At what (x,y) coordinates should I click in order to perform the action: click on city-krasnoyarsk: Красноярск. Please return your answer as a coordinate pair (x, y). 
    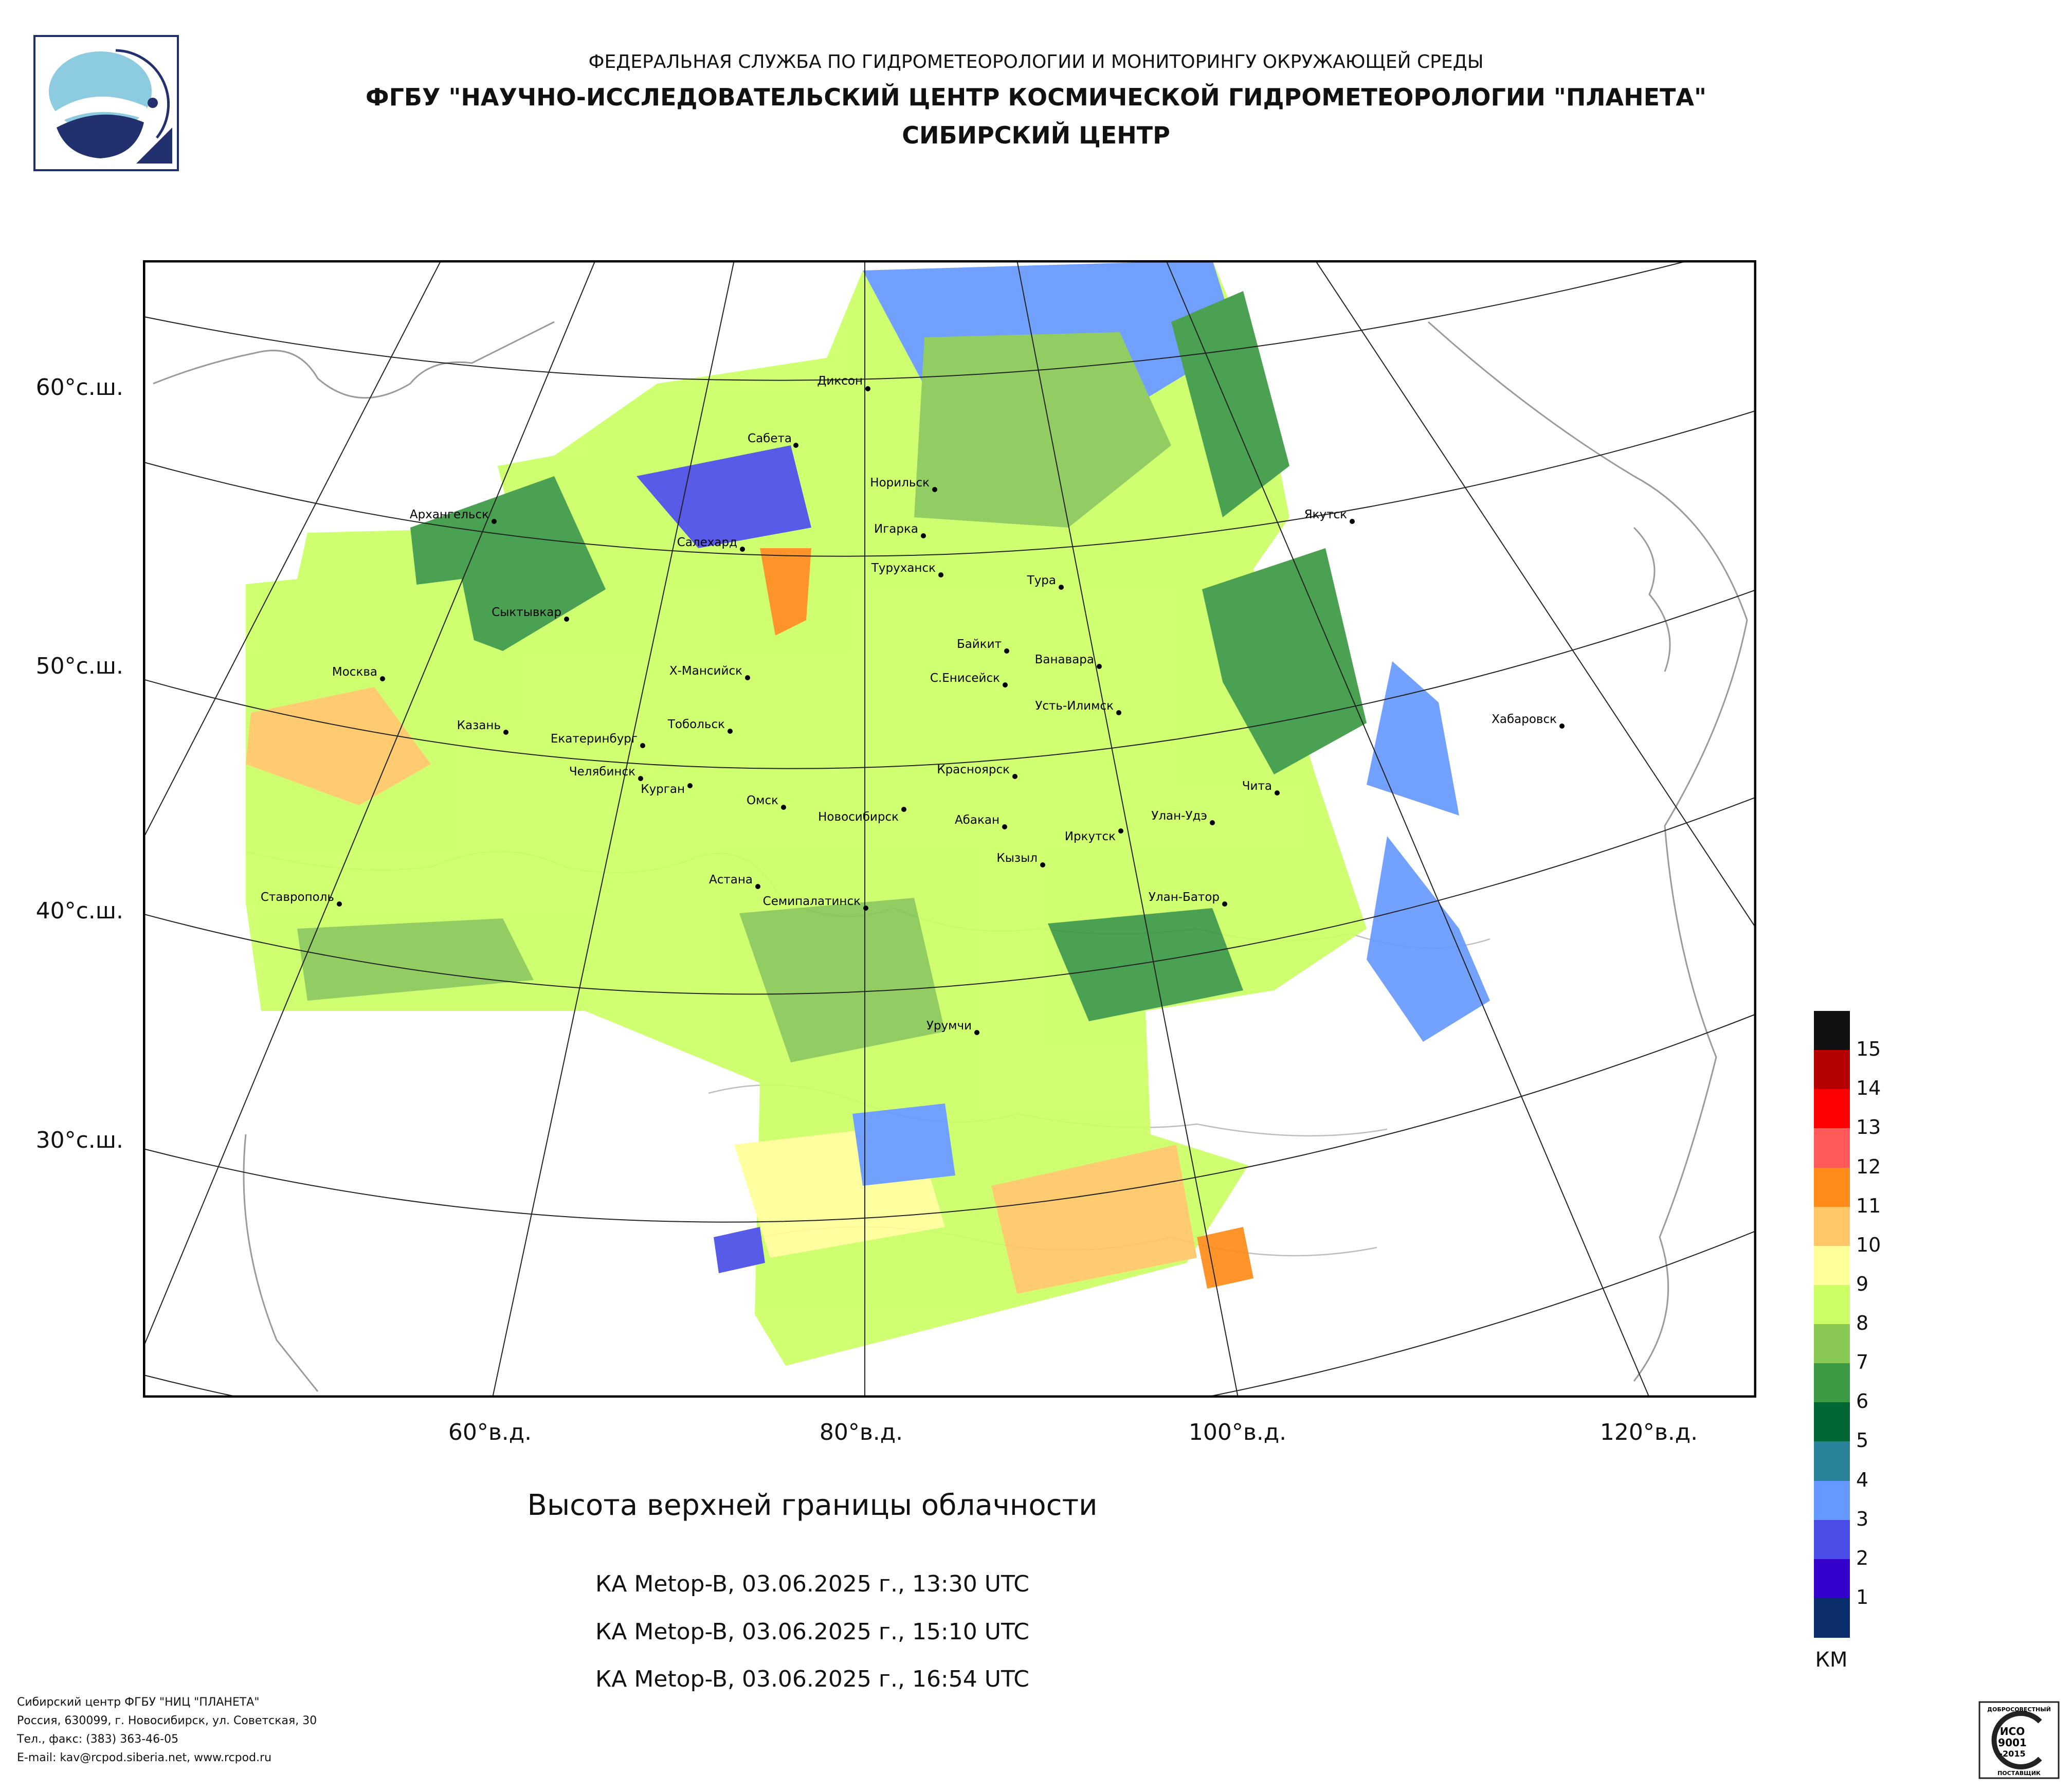
    Looking at the image, I should click on (973, 769).